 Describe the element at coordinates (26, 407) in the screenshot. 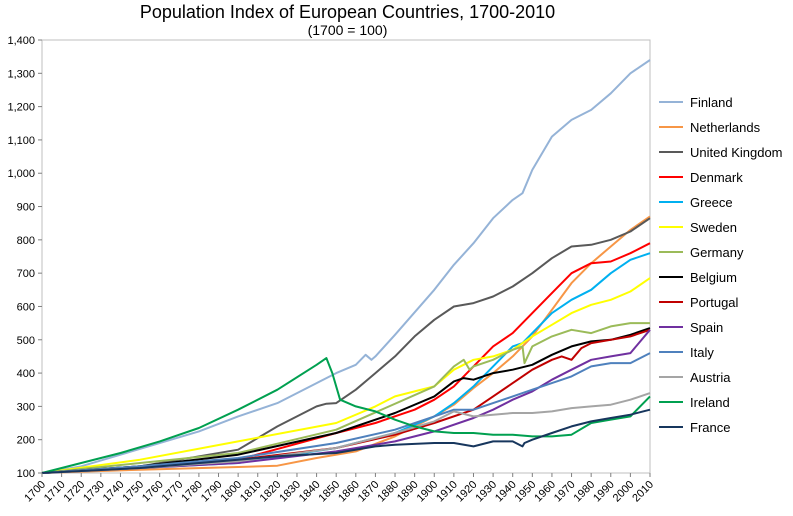

I see `y-tick-label: 300` at that location.